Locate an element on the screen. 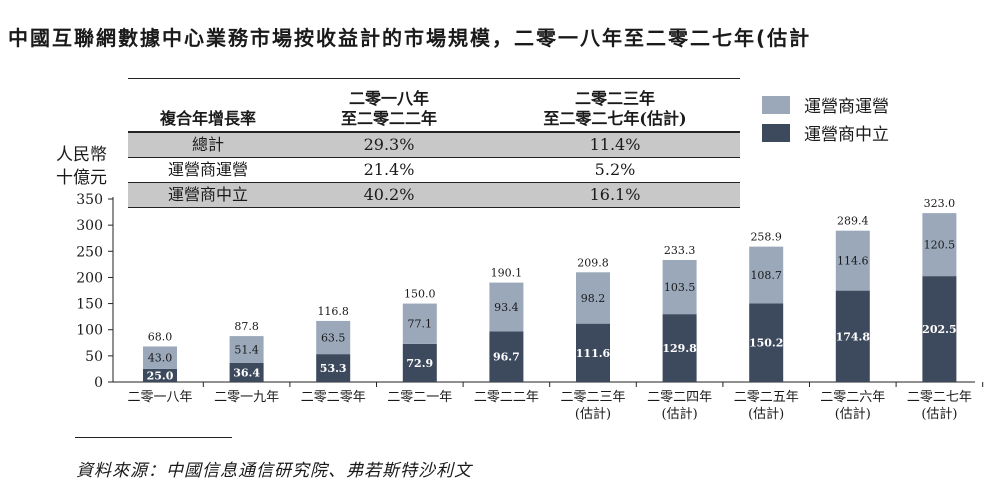 This screenshot has width=1000, height=492. cagr-header-row: 複合年增長率 二零一八年 至二零二二年 二零二三年 至二零二七年(估計) is located at coordinates (434, 105).